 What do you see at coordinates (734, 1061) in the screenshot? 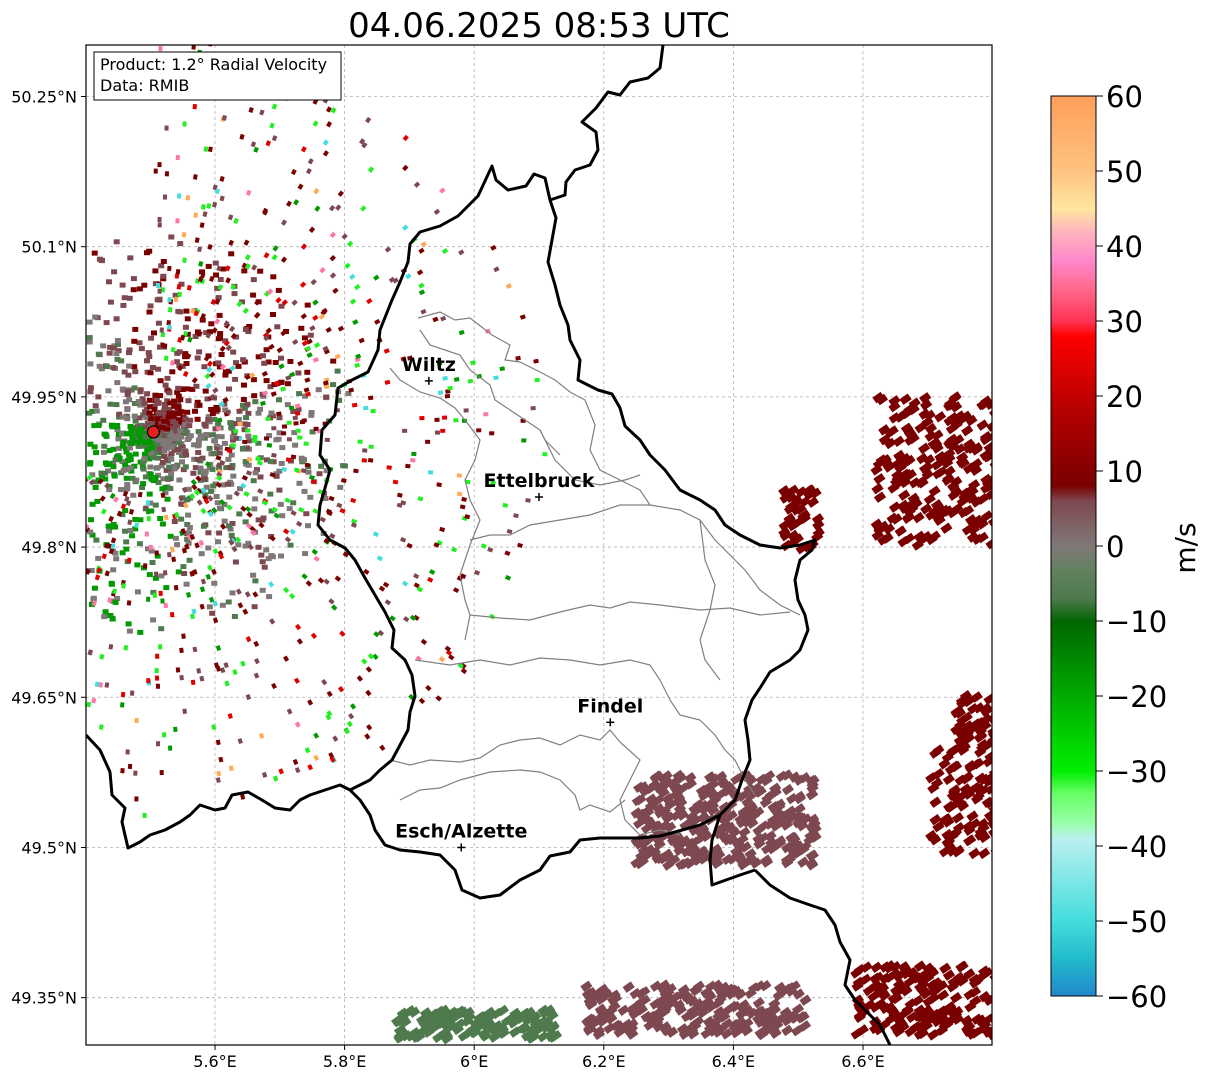
I see `lon-tick-label-4: 6.4°E` at bounding box center [734, 1061].